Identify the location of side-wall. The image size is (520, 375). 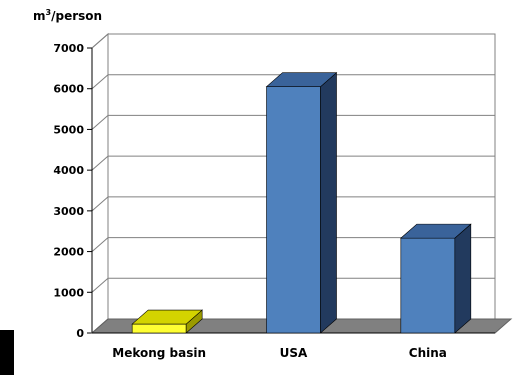
(100, 183).